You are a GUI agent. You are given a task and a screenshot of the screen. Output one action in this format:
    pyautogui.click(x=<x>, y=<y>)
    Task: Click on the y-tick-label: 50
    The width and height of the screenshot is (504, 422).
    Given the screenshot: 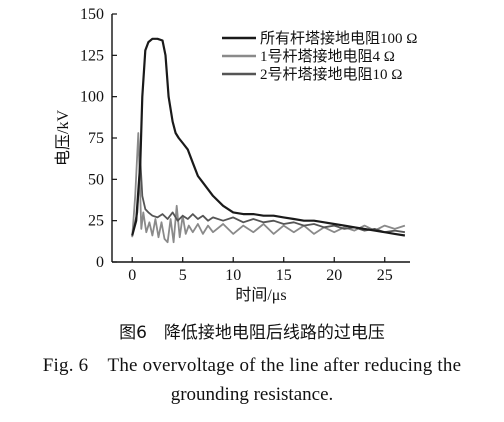 What is the action you would take?
    pyautogui.click(x=96, y=179)
    